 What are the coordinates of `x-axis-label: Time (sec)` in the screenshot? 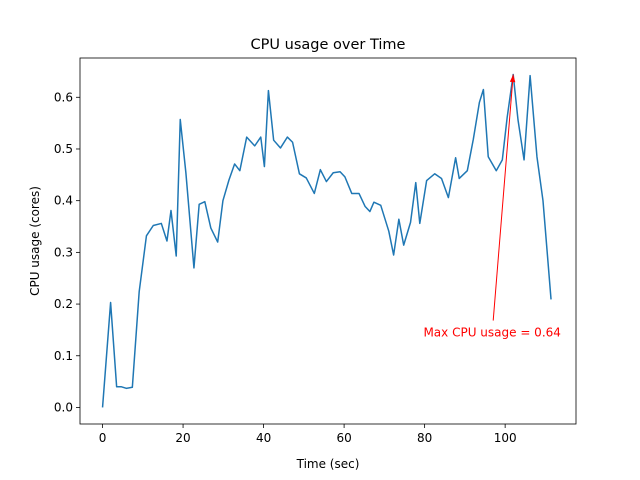 It's located at (328, 464).